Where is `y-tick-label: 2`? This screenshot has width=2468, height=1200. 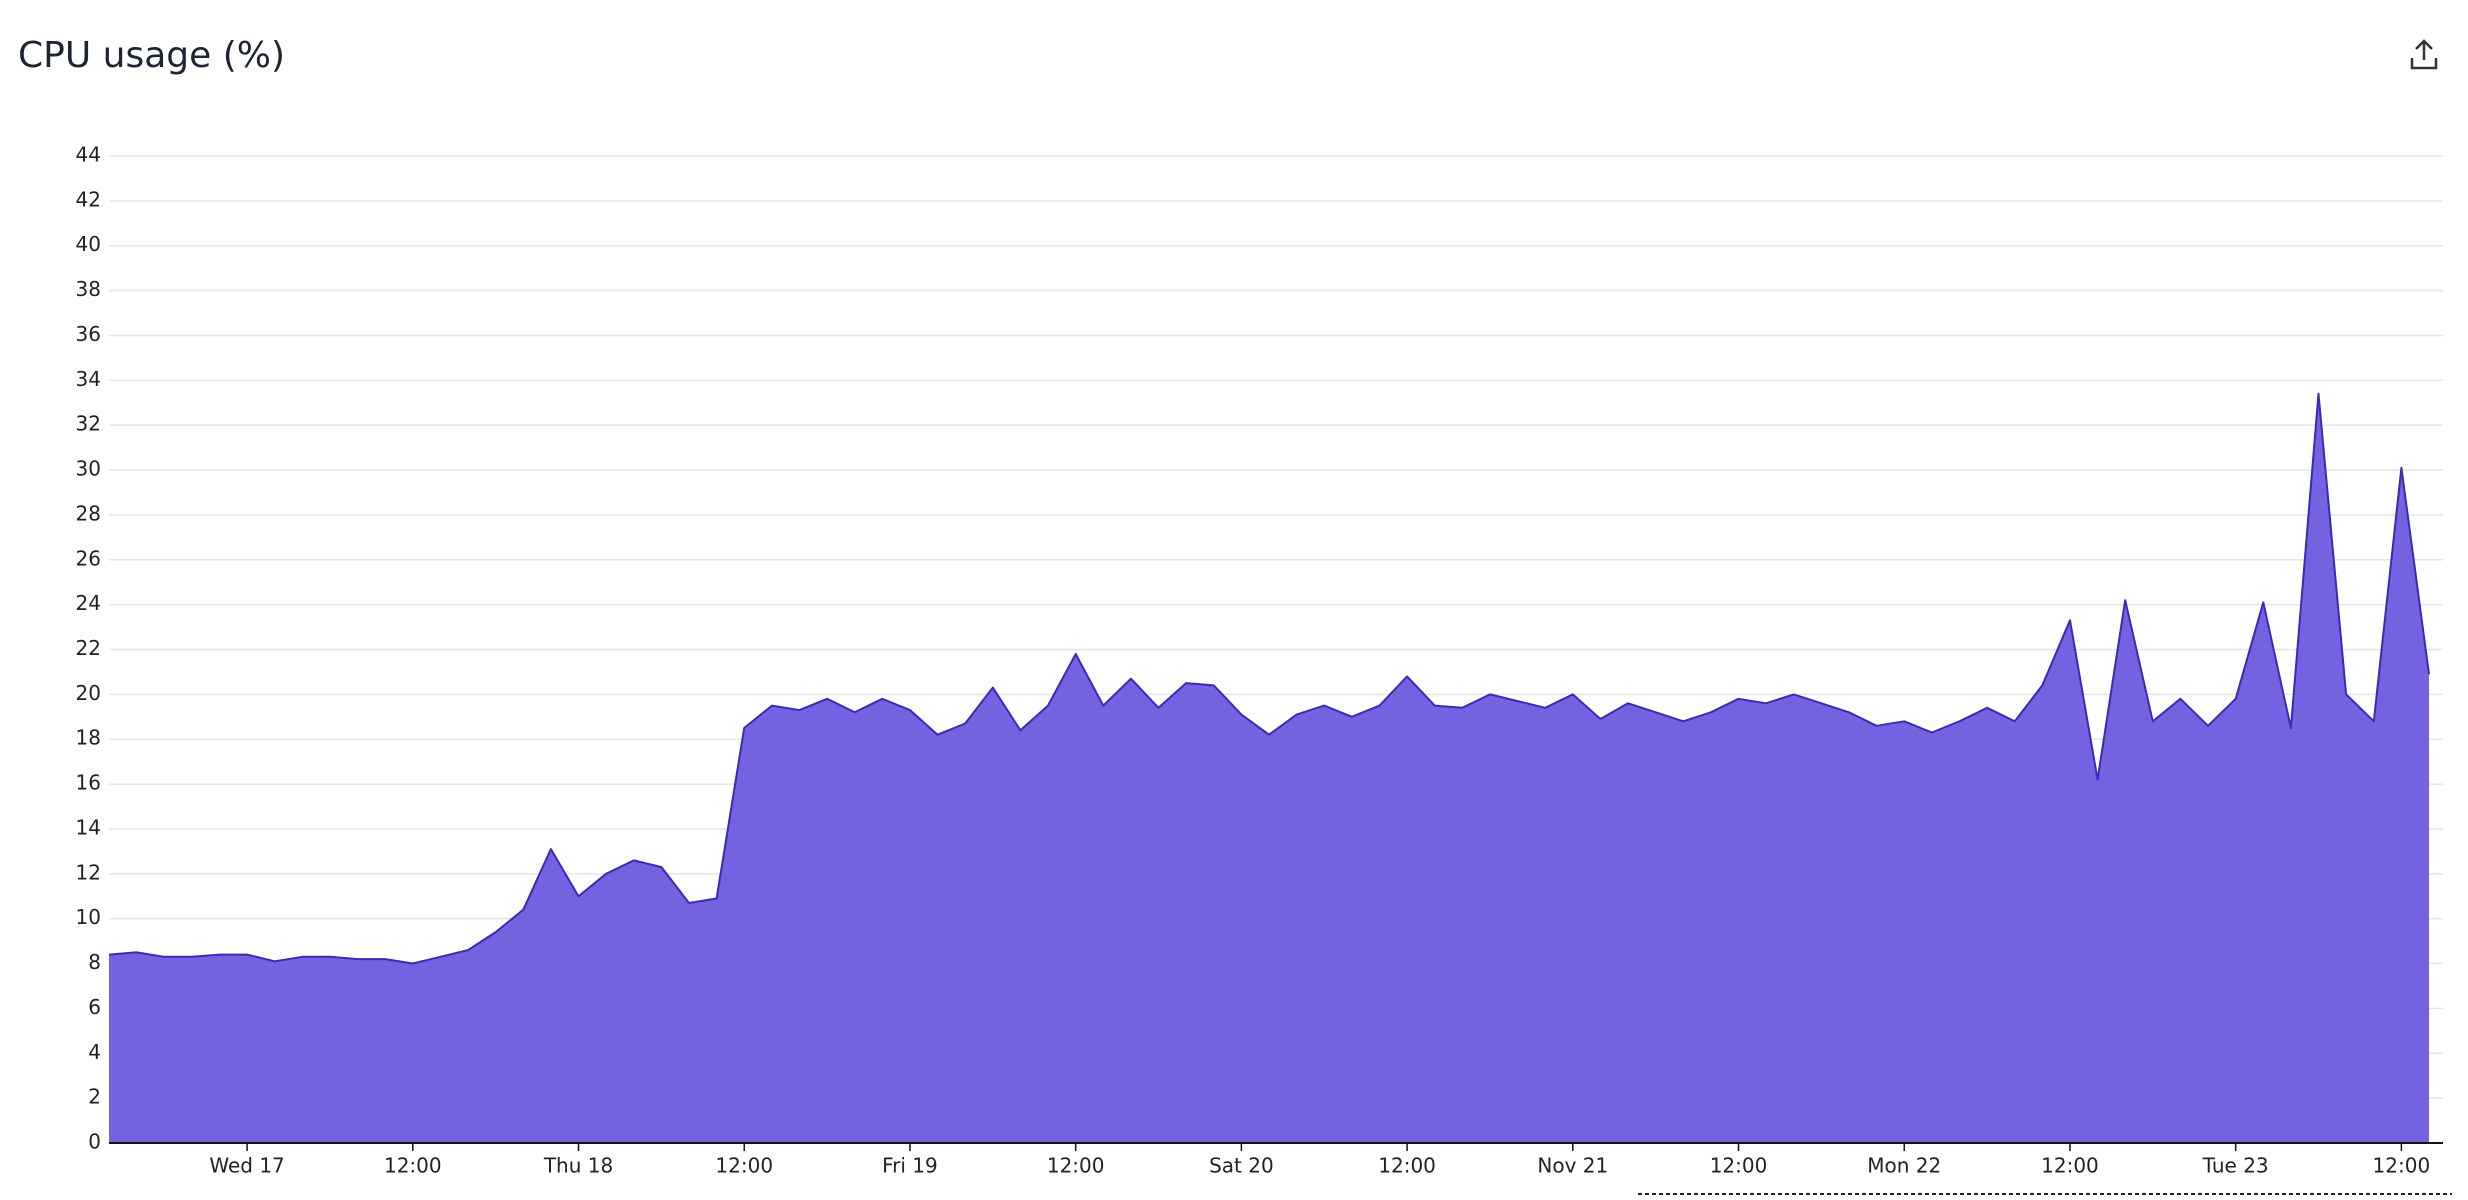 y-tick-label: 2 is located at coordinates (94, 1097).